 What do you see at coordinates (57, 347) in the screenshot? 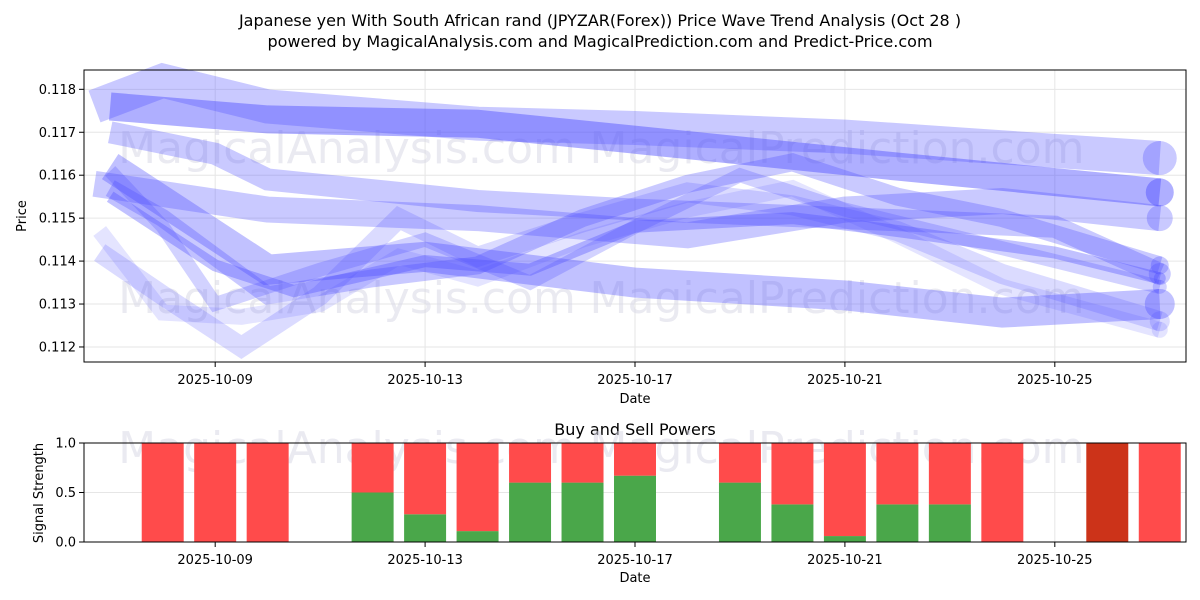
I see `price-y-tick-label: 0.112` at bounding box center [57, 347].